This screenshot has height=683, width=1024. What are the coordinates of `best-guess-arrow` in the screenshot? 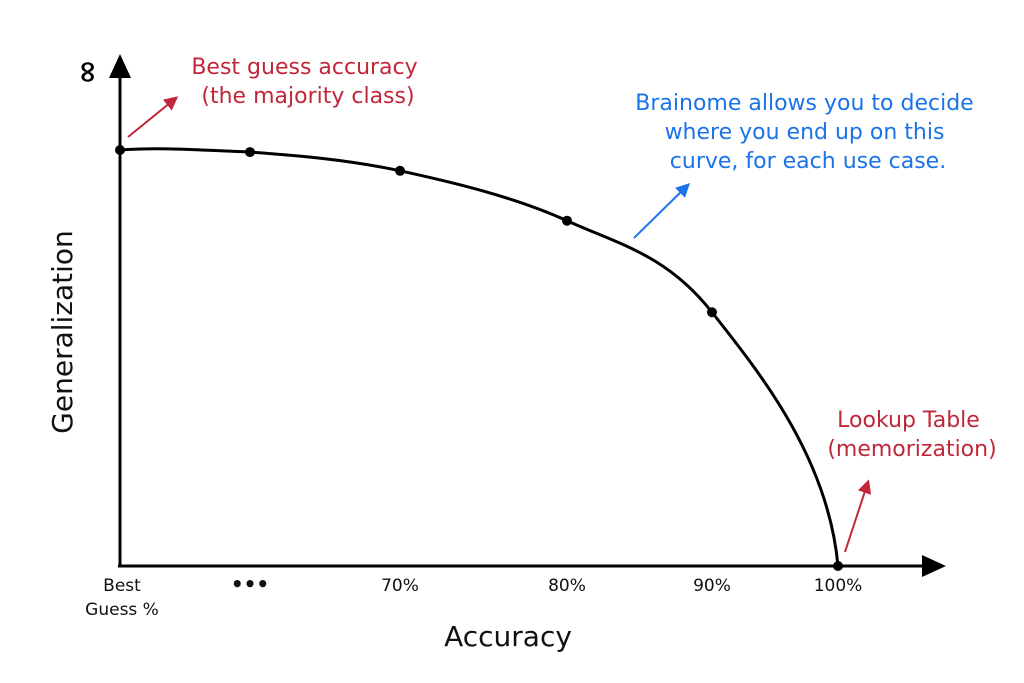 It's located at (153, 117).